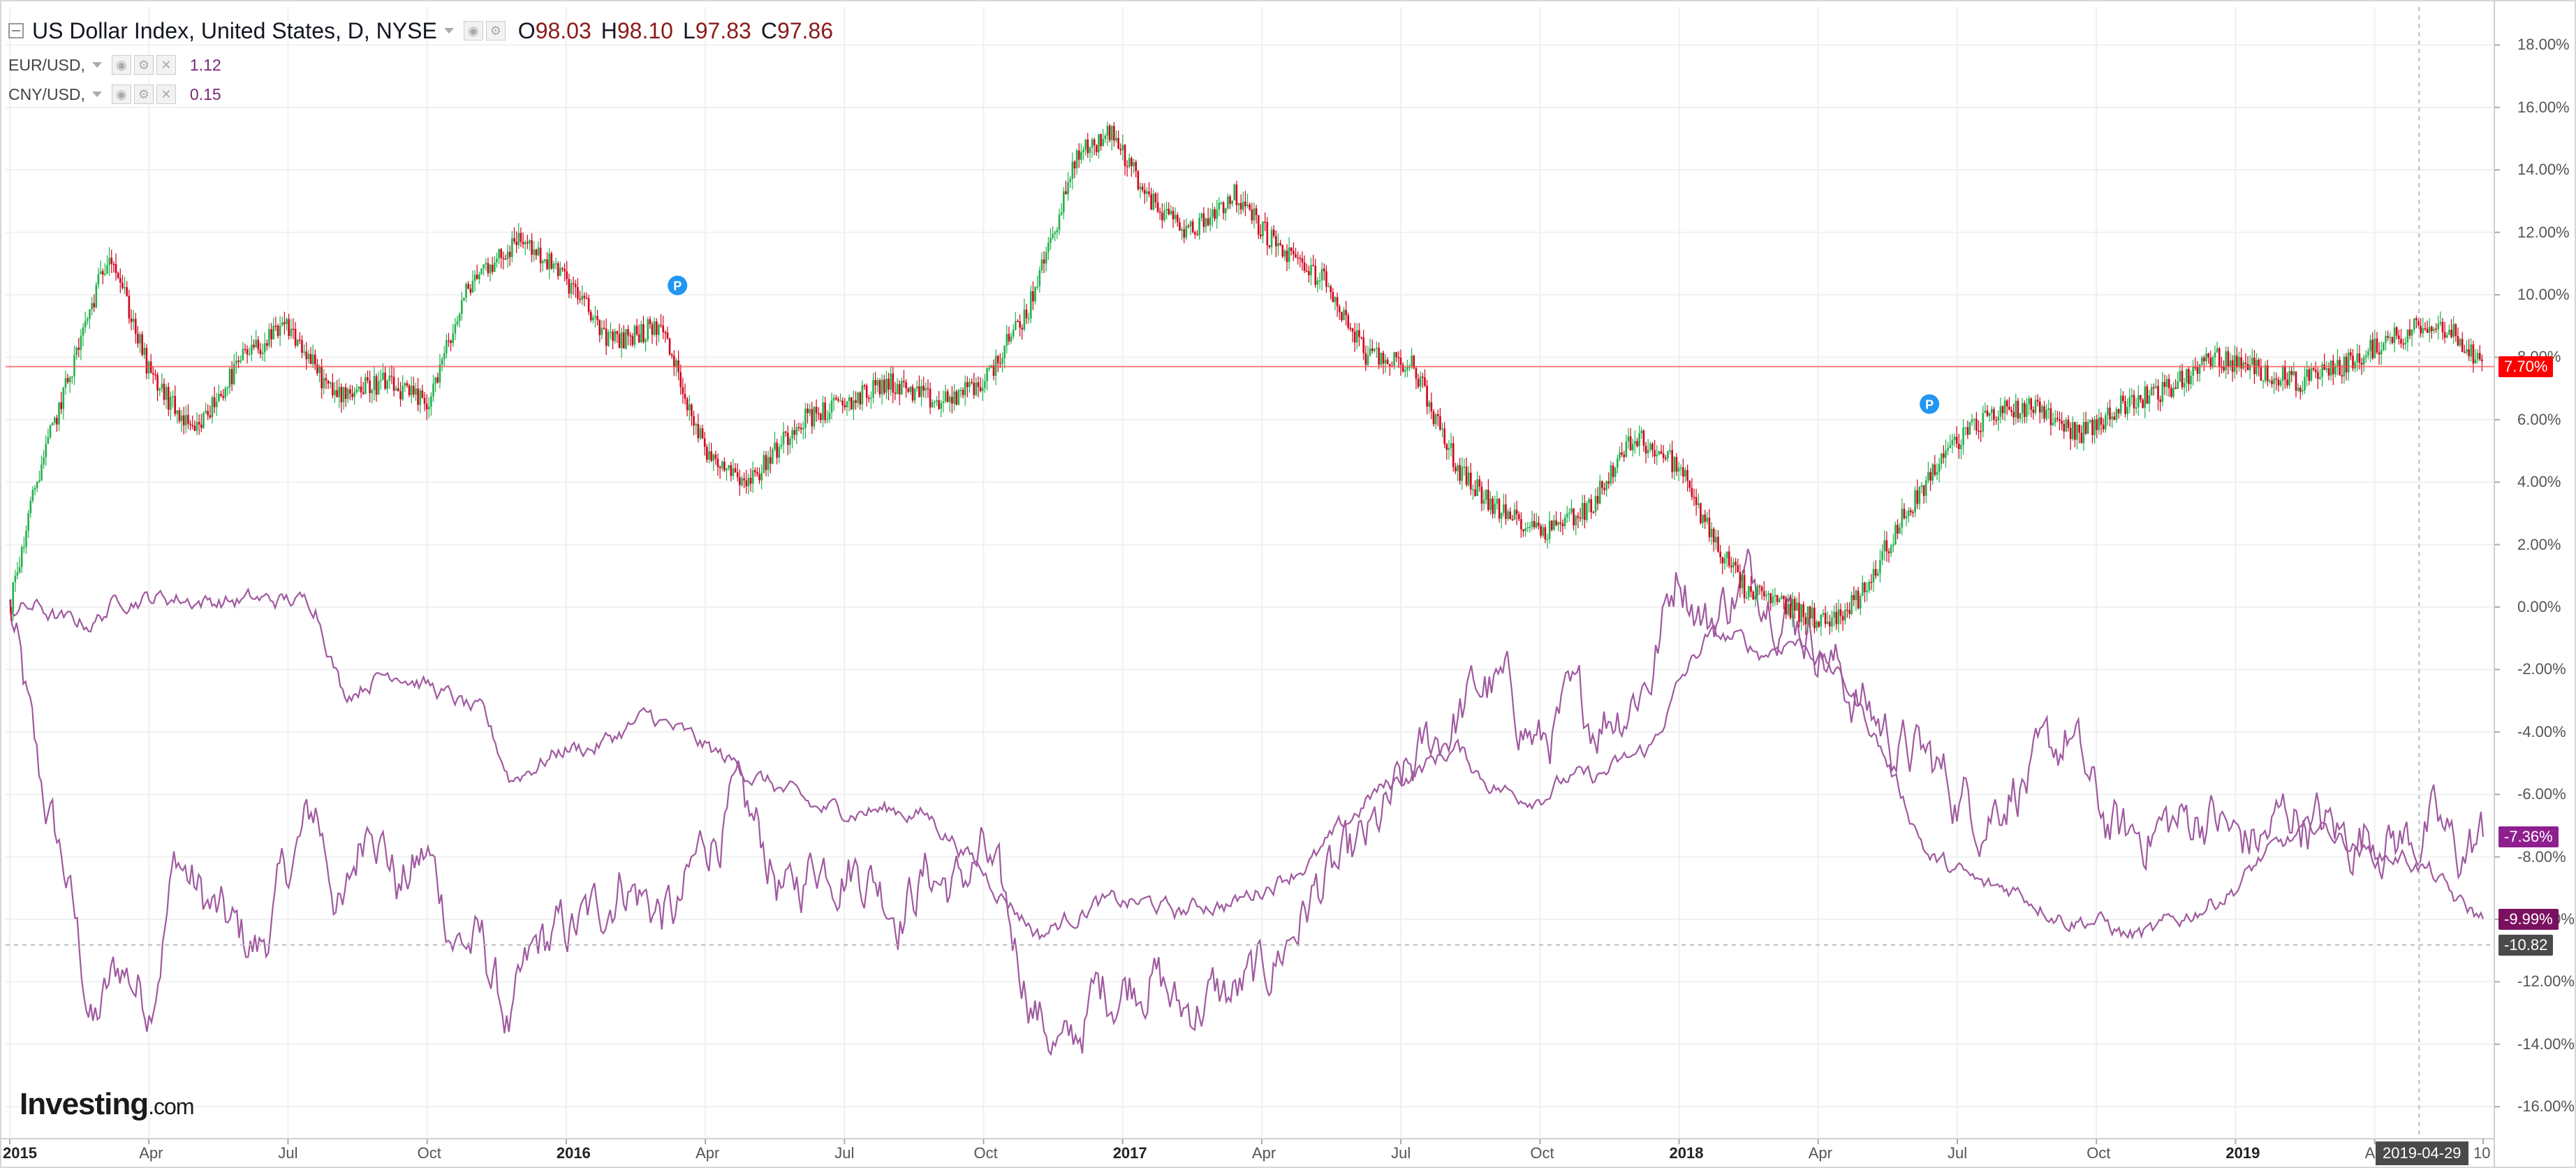 This screenshot has width=2576, height=1168. I want to click on legend-cny-row: CNY/USD, ◉ ⚙ ✕ 0.15, so click(420, 94).